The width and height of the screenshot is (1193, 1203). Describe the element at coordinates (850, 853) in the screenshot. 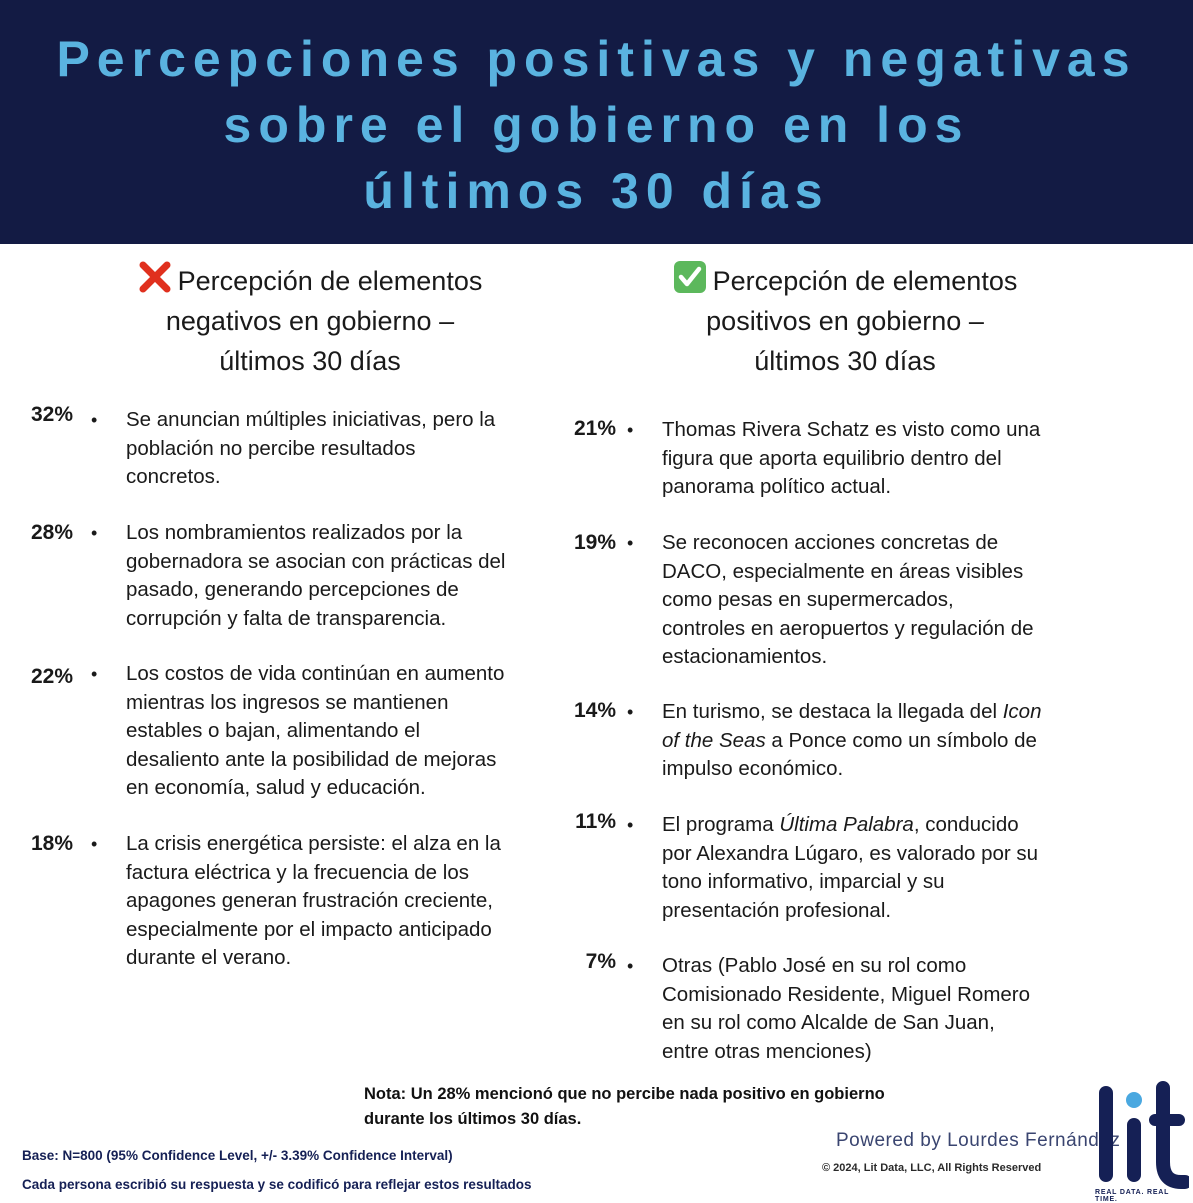

I see `text-line: por Alexandra Lúgaro, es valorado por su` at that location.